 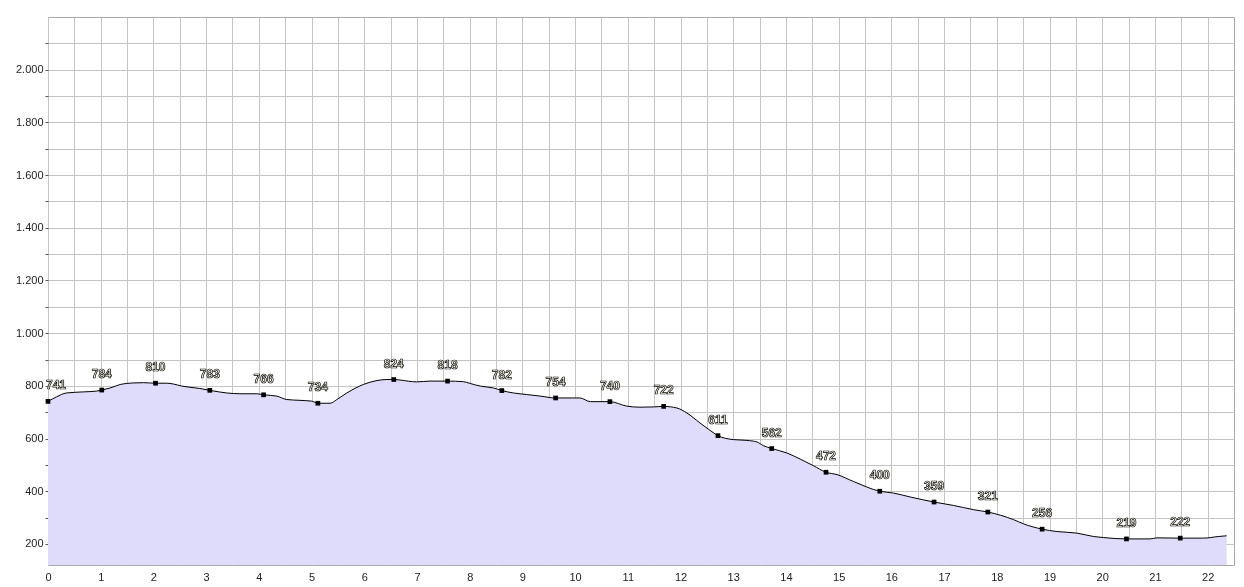 I want to click on y-tick-label: 800, so click(x=34, y=385).